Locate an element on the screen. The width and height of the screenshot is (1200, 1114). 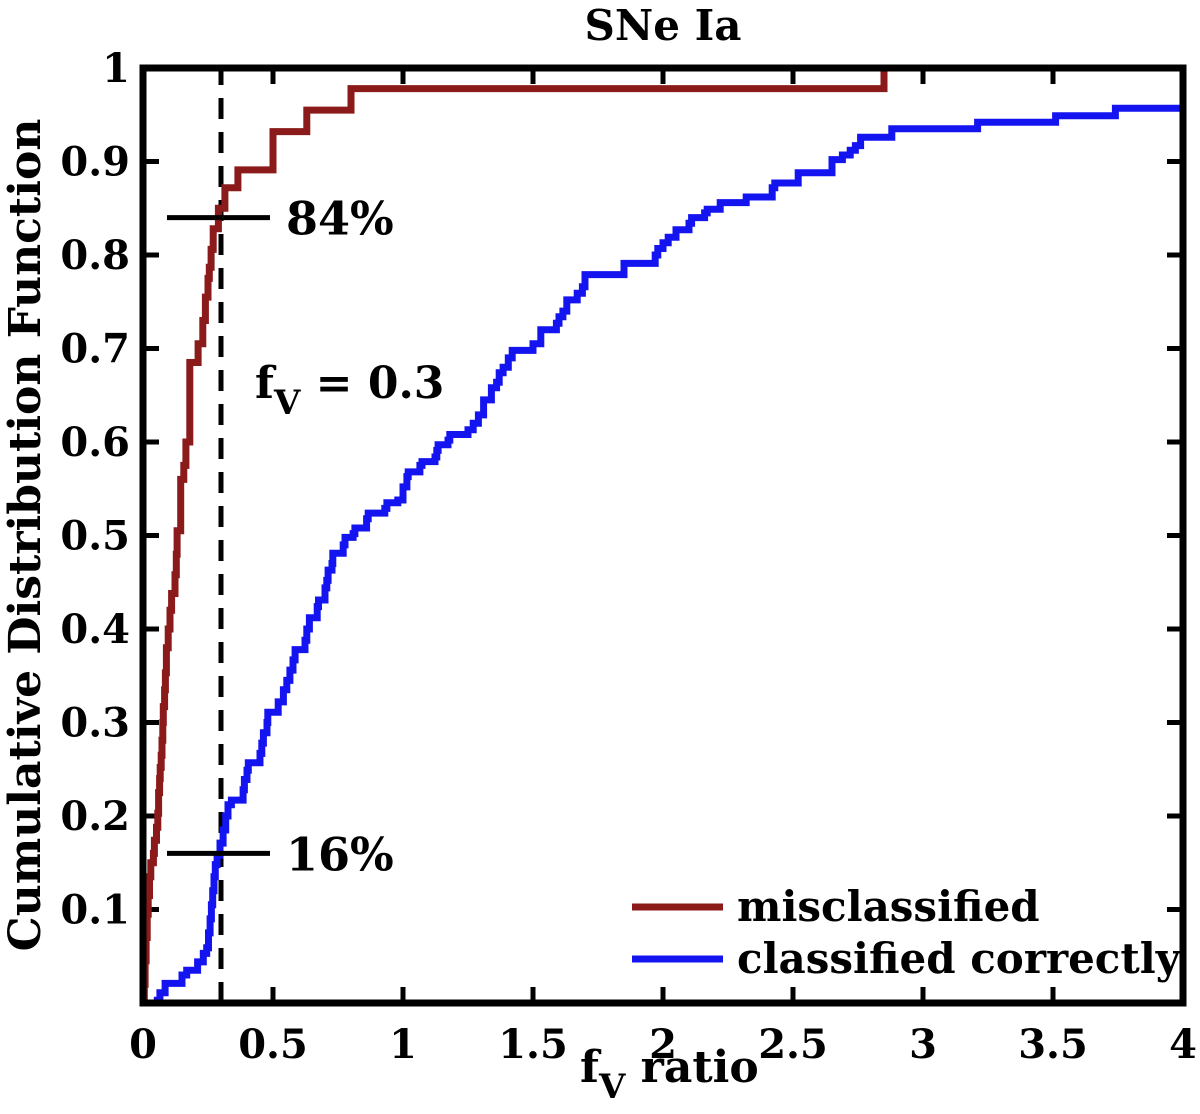
x-tick-label: 1.5 is located at coordinates (533, 1044).